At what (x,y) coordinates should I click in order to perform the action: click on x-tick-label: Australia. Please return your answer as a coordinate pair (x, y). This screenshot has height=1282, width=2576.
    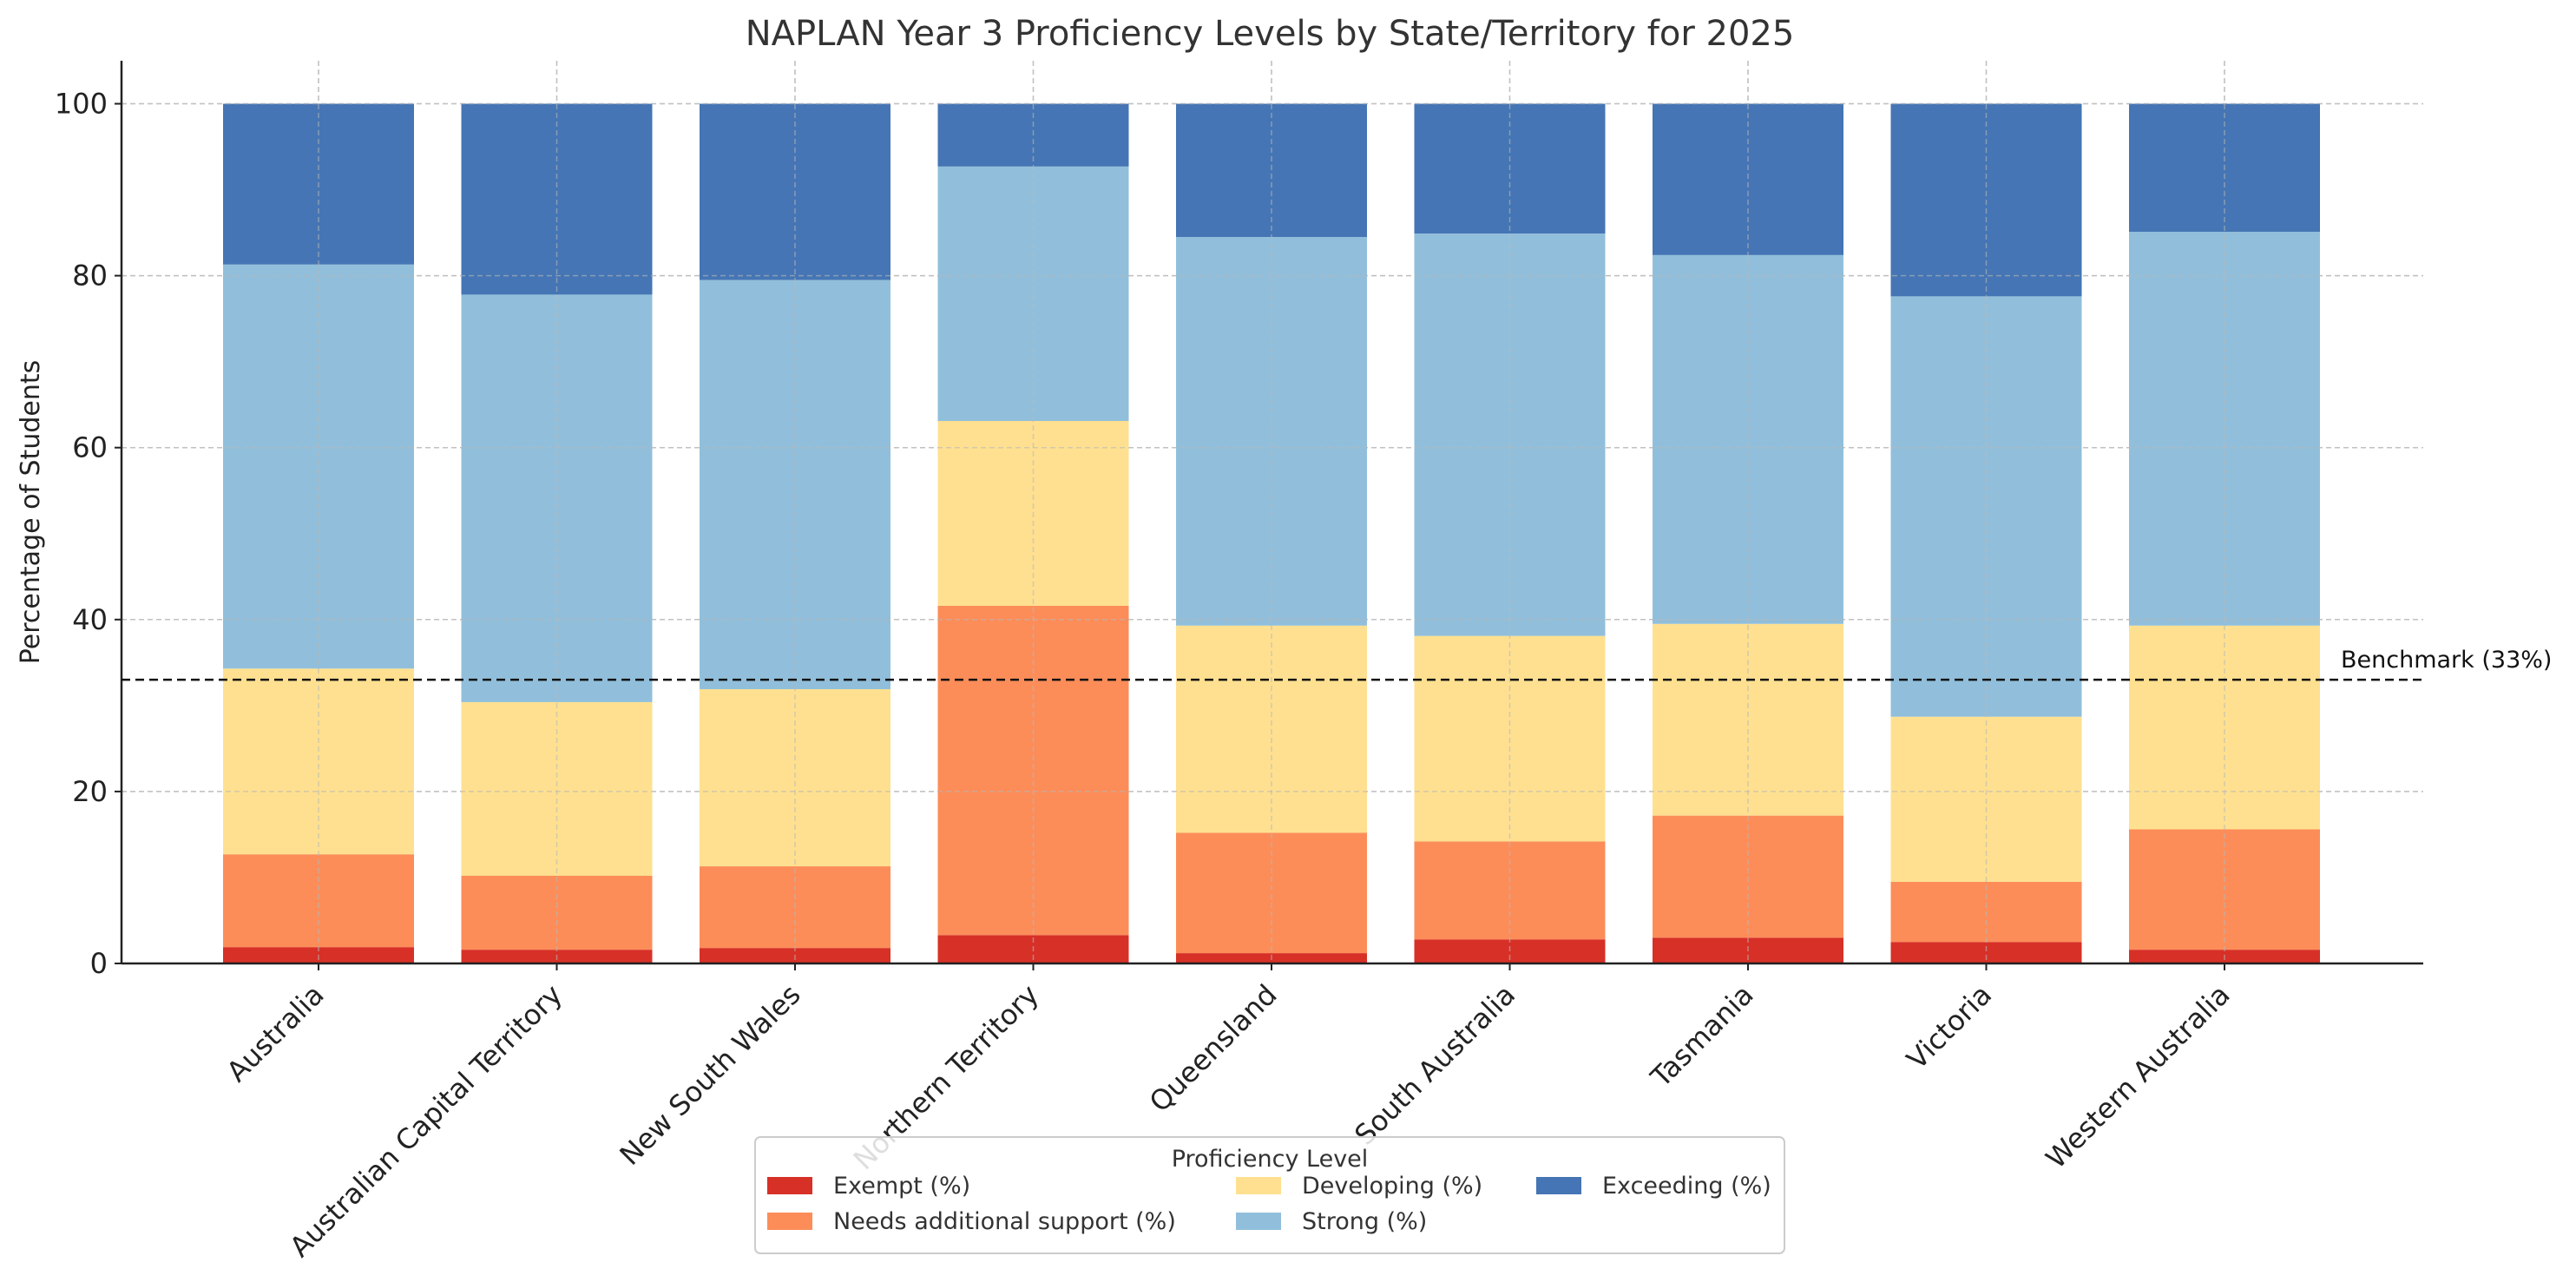
    Looking at the image, I should click on (275, 1033).